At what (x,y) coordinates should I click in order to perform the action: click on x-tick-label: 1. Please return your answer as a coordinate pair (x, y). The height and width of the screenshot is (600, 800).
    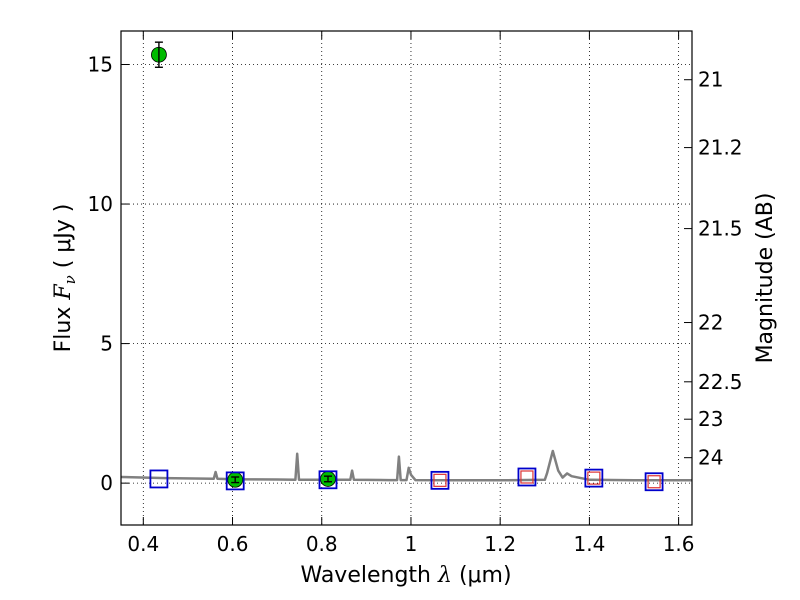
    Looking at the image, I should click on (411, 544).